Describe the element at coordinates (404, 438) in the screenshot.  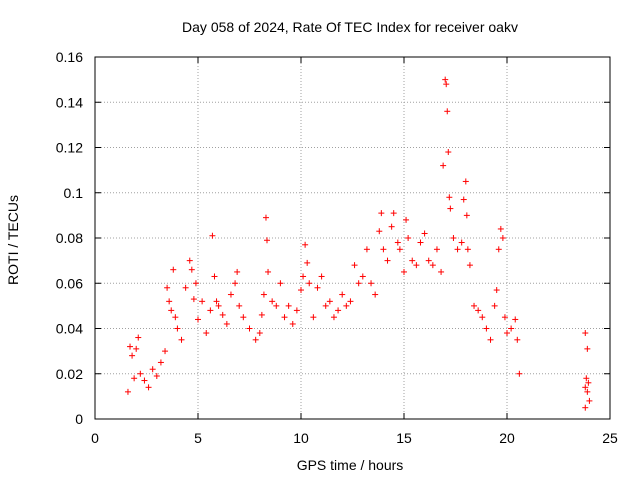
I see `x-tick-label: 15` at that location.